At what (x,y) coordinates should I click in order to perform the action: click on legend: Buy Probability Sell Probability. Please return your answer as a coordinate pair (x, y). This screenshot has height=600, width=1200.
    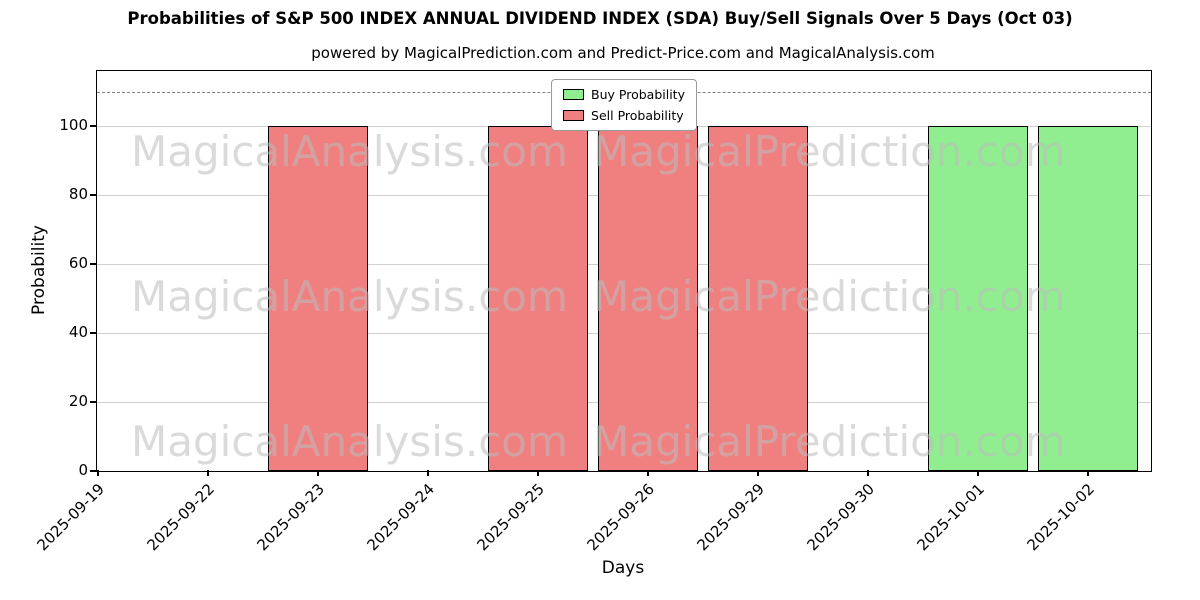
    Looking at the image, I should click on (624, 105).